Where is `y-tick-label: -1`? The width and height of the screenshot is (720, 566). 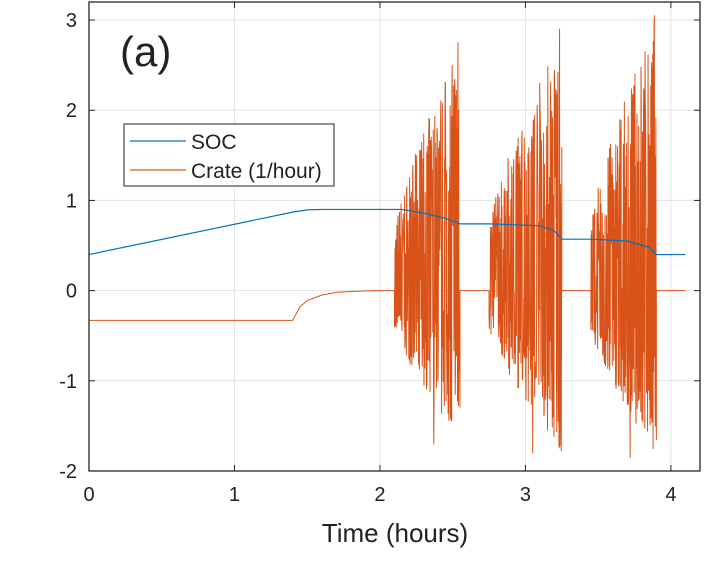
y-tick-label: -1 is located at coordinates (68, 382).